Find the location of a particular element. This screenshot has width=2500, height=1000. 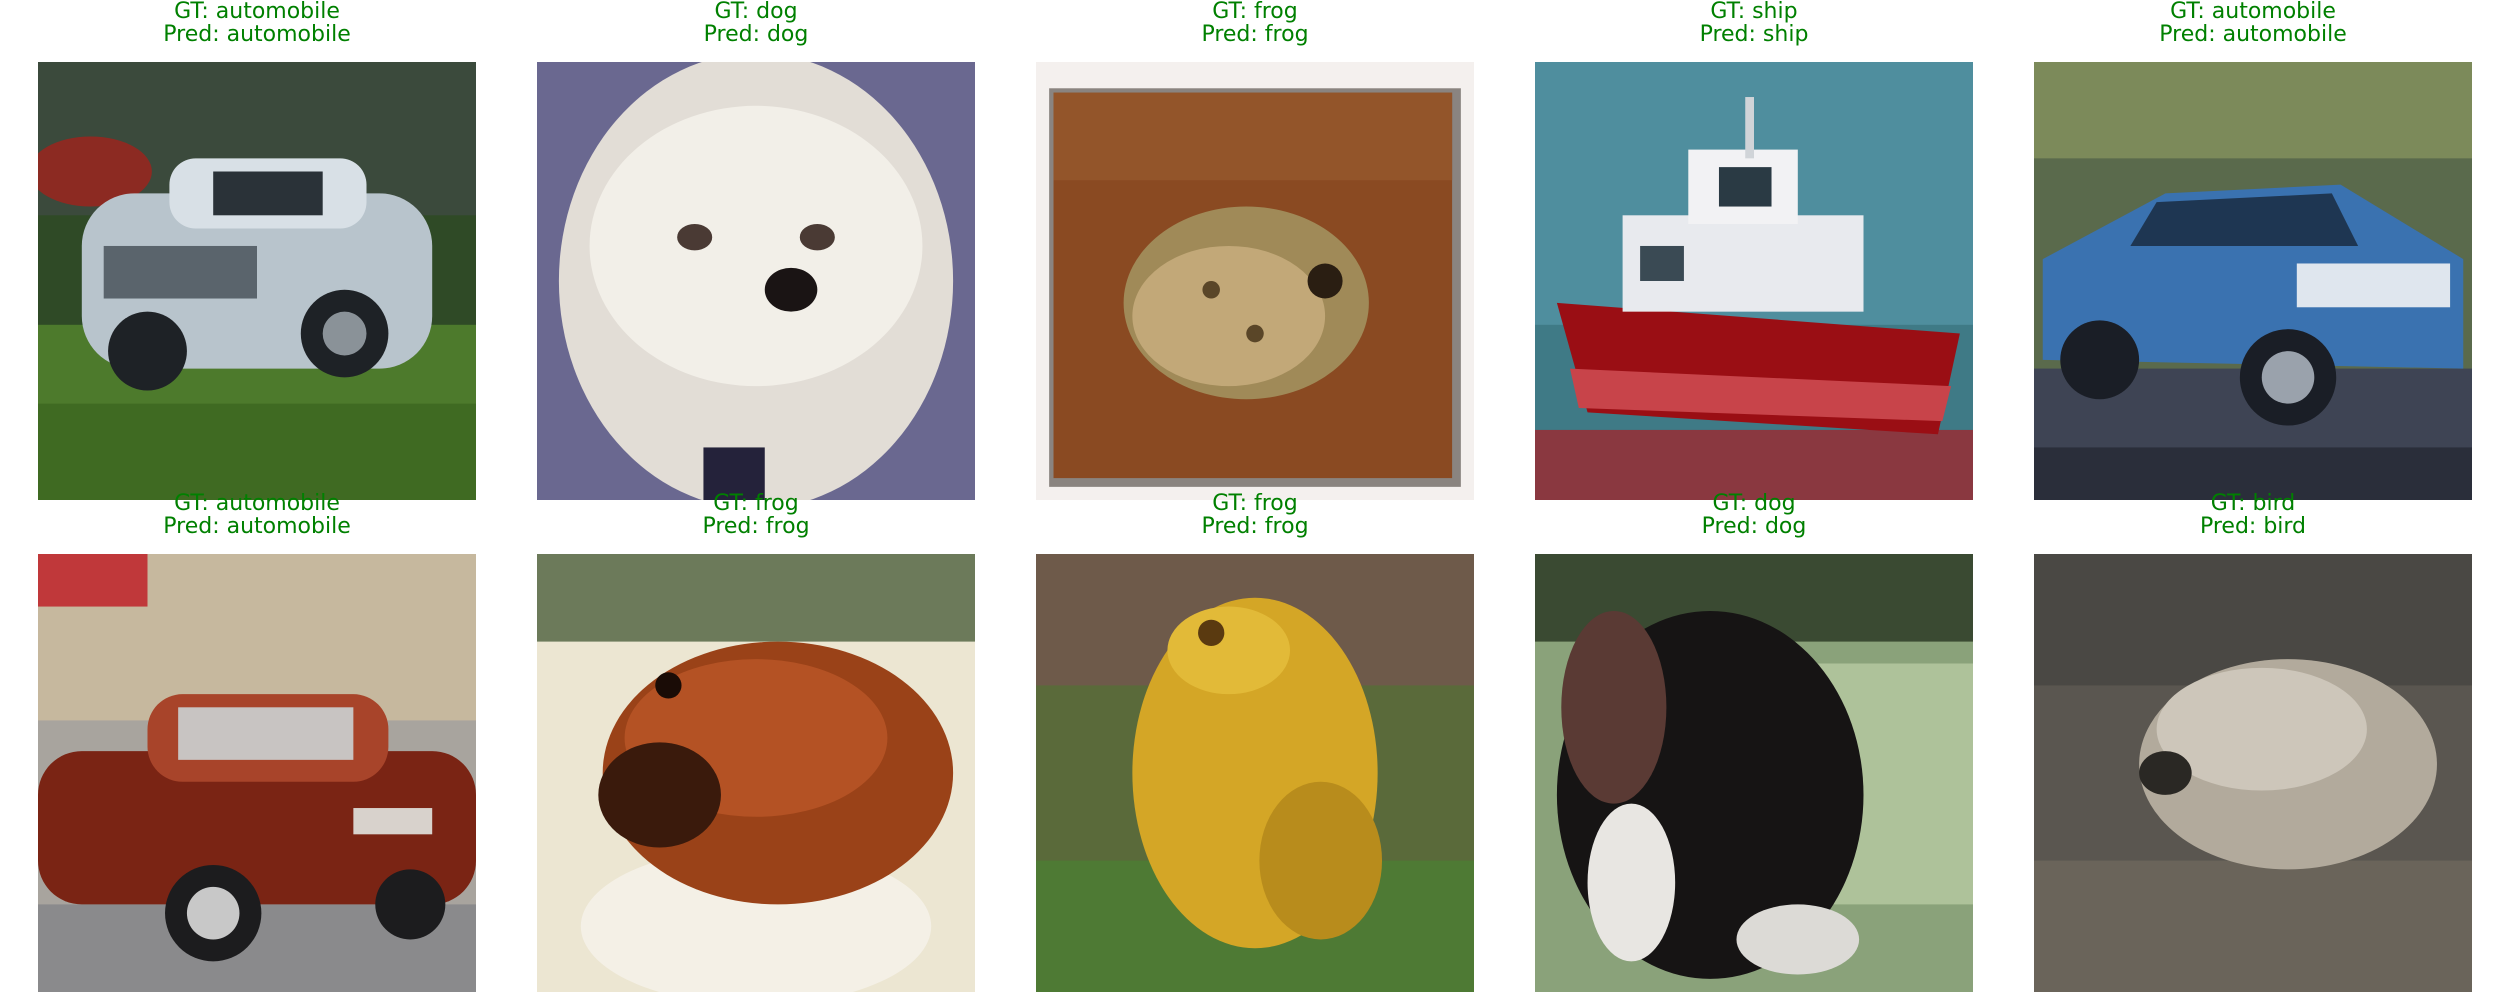

prediction-label: Pred: bird is located at coordinates (2253, 526).